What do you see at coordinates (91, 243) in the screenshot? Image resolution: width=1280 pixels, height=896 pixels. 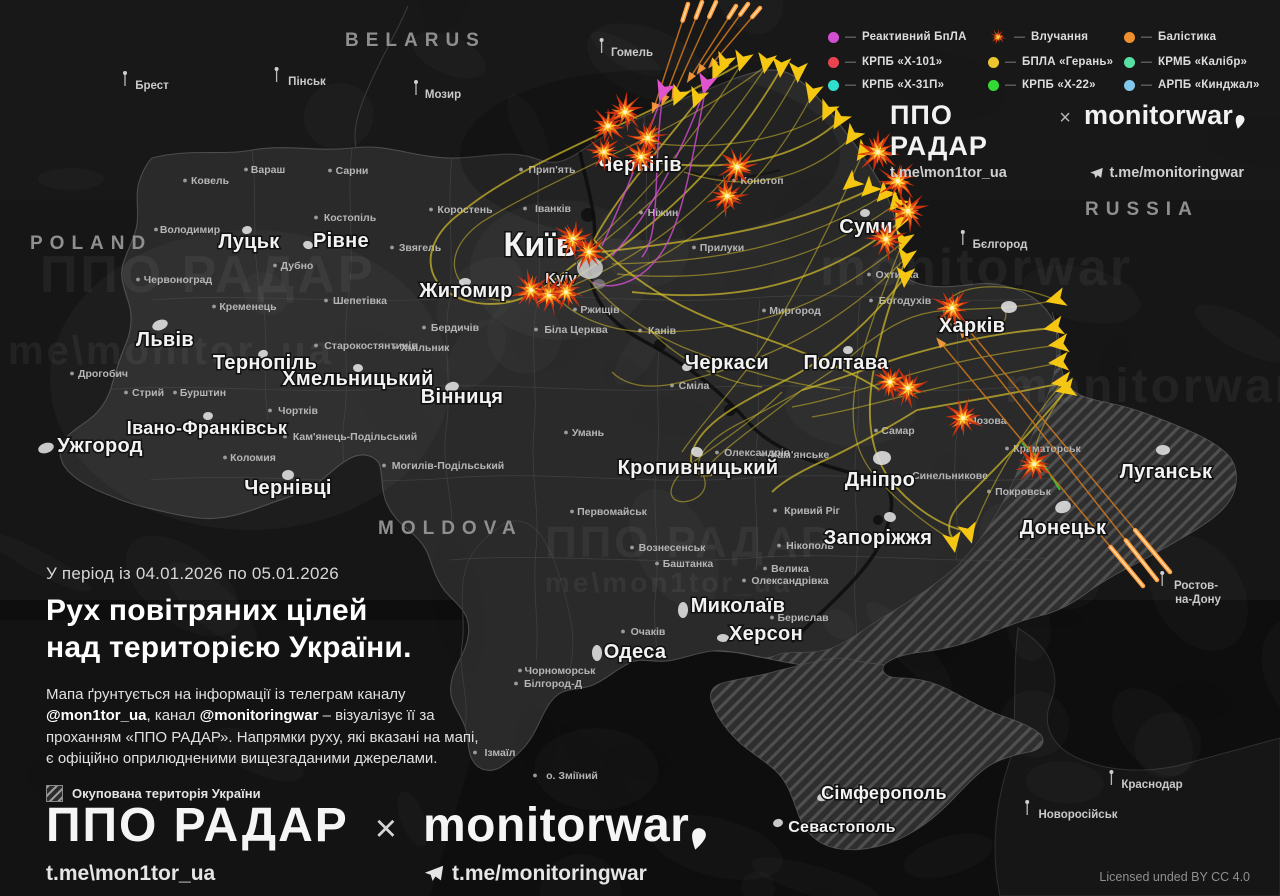 I see `svg-text: POLAND` at bounding box center [91, 243].